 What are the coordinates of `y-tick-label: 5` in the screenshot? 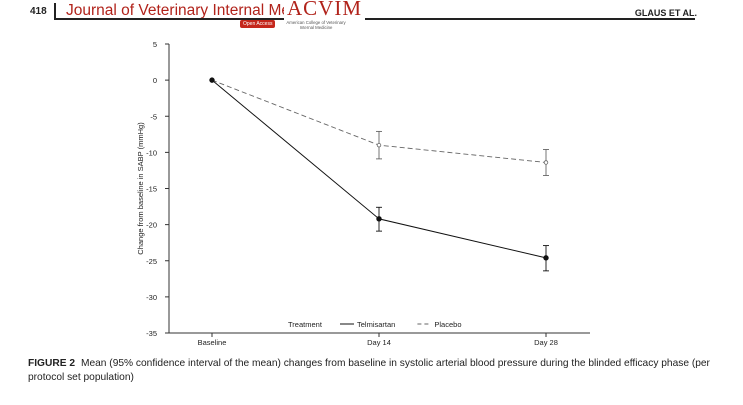 It's located at (155, 44).